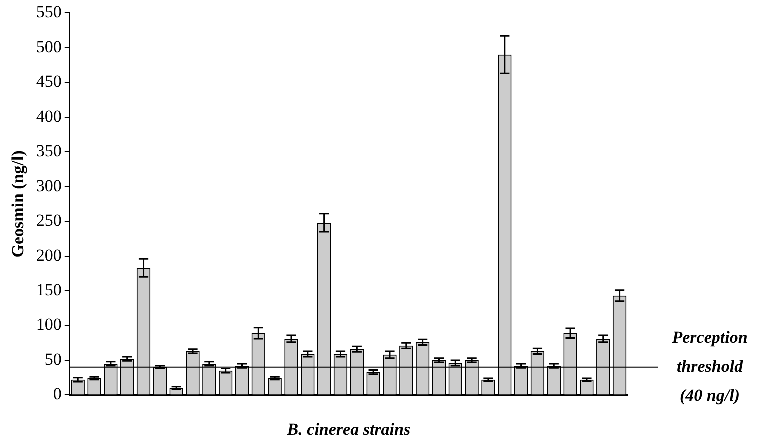 This screenshot has height=441, width=768. I want to click on ref-line-label: Perception threshold (40 ng/l), so click(709, 366).